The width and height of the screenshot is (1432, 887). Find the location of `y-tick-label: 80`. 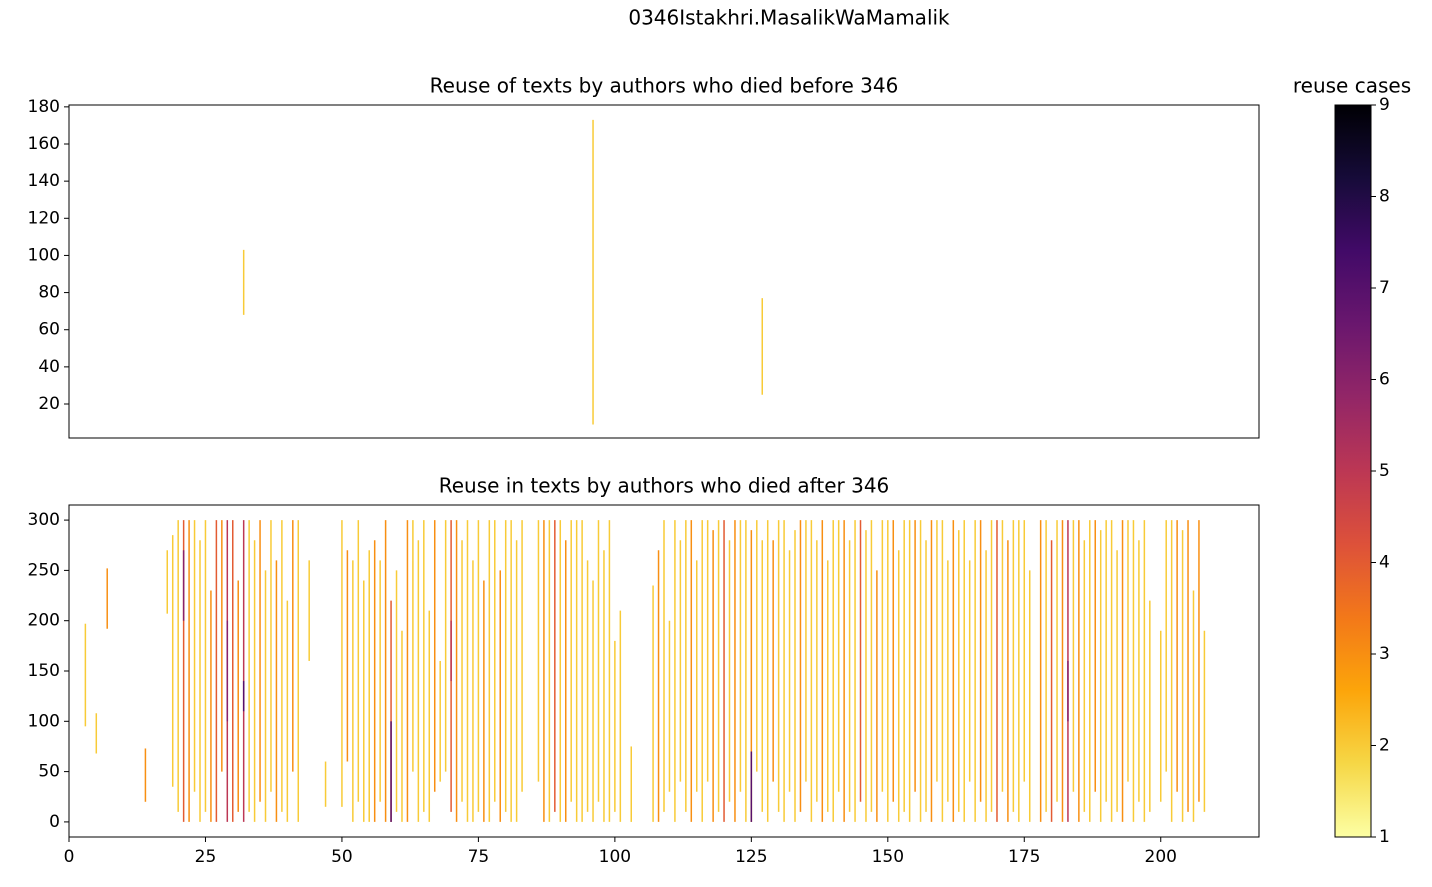

y-tick-label: 80 is located at coordinates (49, 293).